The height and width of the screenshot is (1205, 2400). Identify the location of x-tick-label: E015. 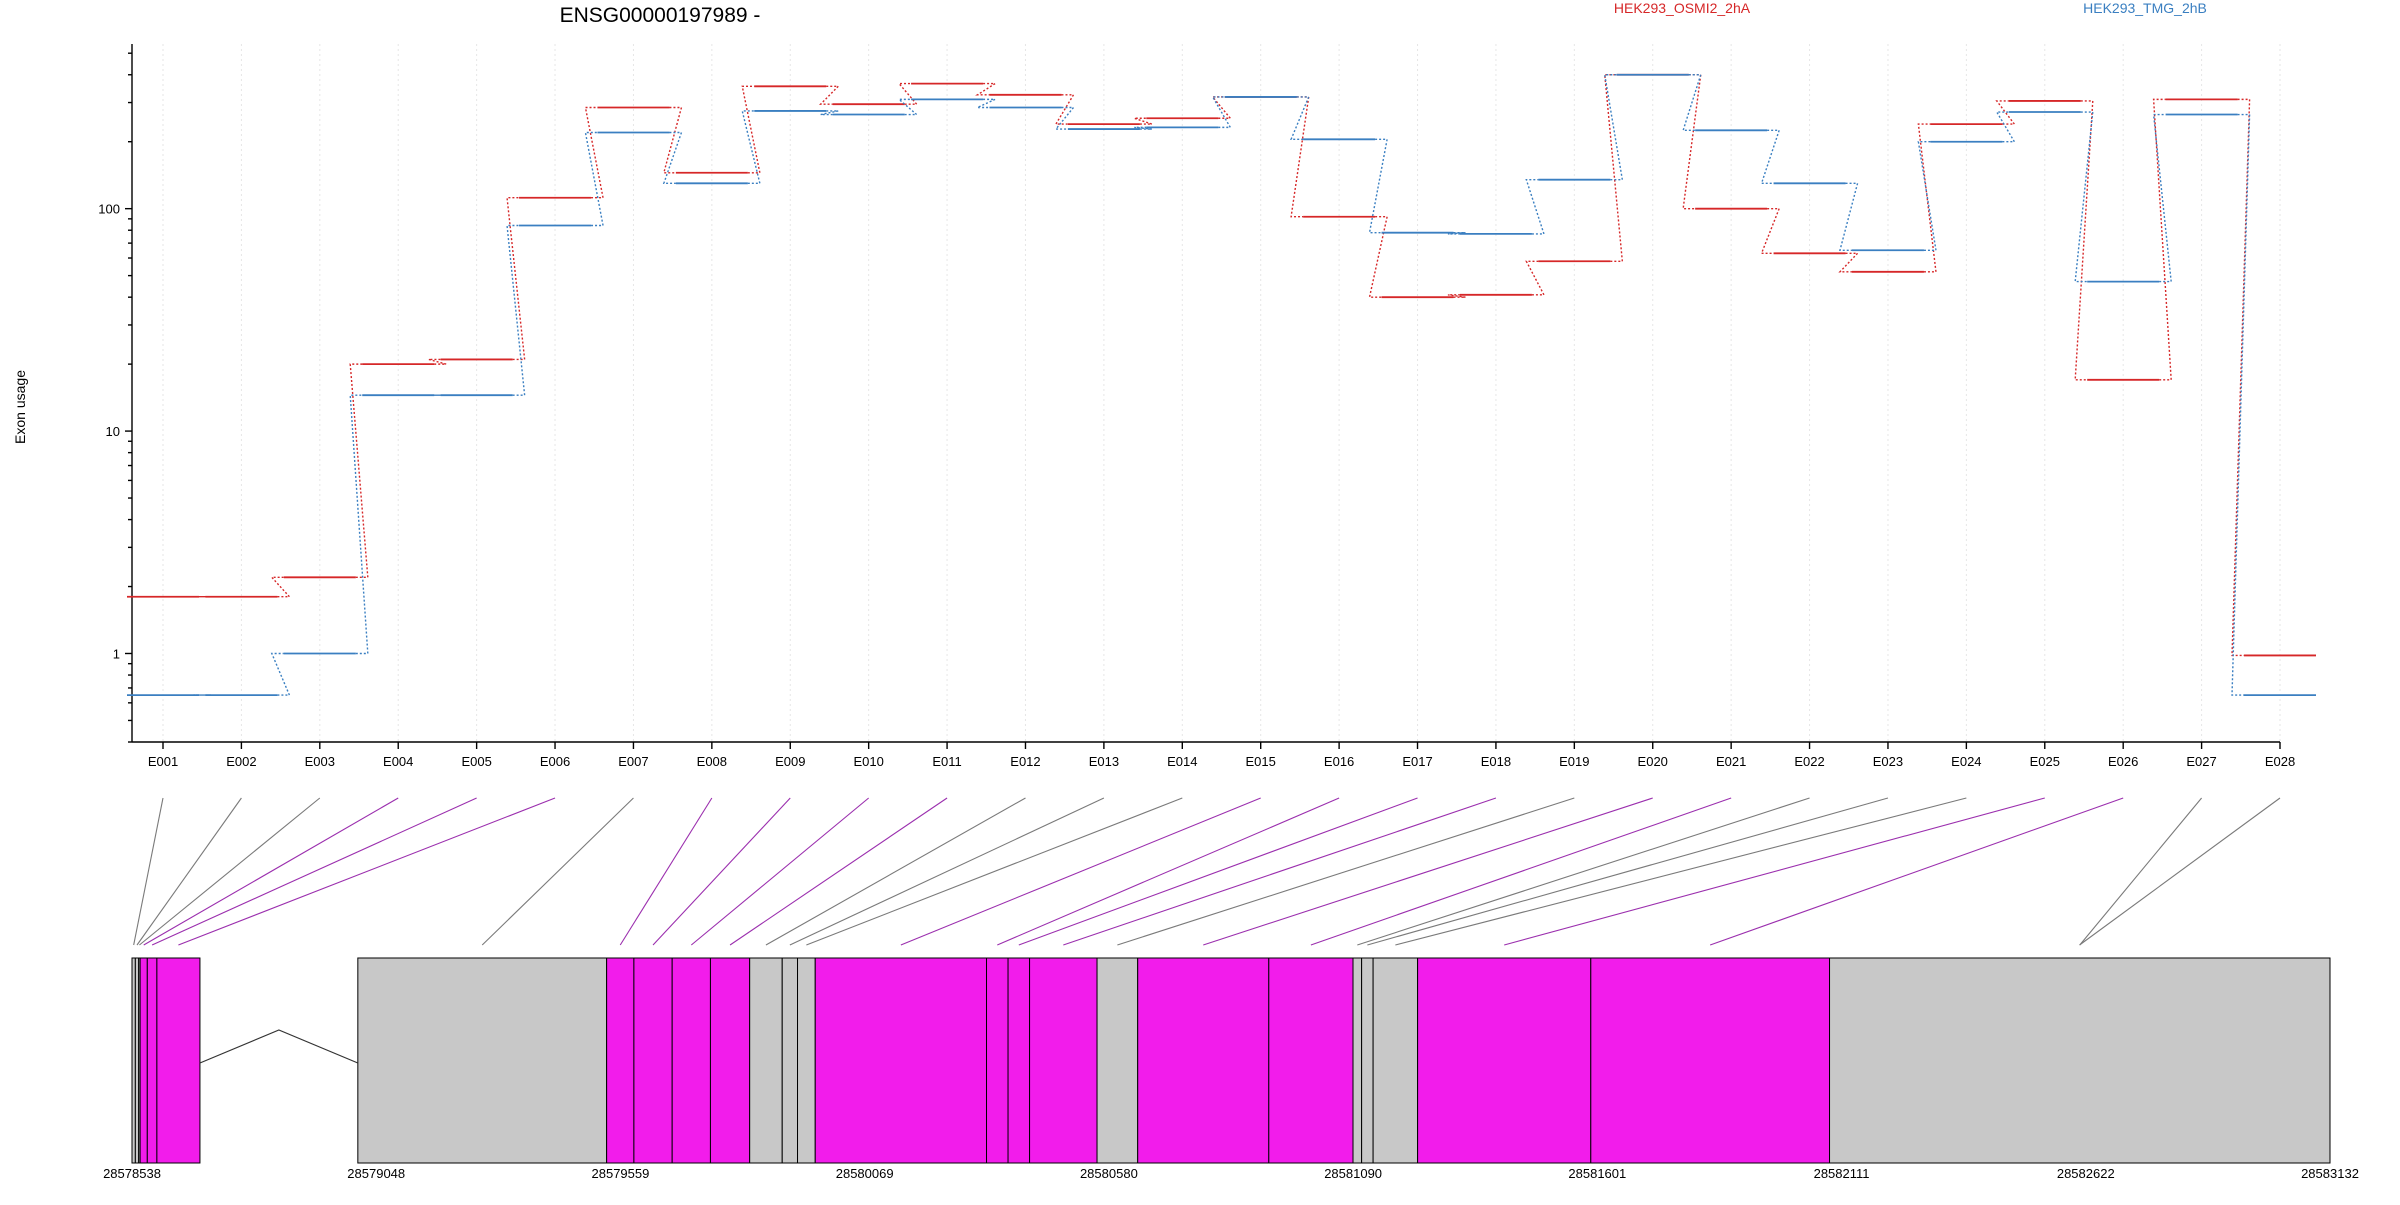
(1261, 761).